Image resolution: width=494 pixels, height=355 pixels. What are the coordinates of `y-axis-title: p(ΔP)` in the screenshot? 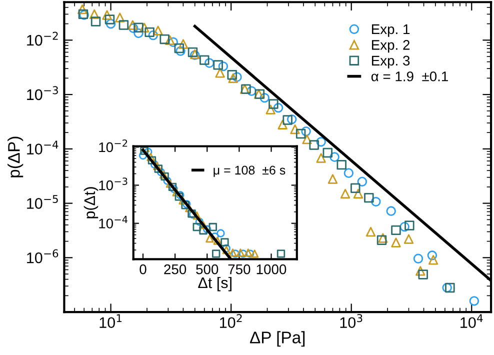 It's located at (16, 157).